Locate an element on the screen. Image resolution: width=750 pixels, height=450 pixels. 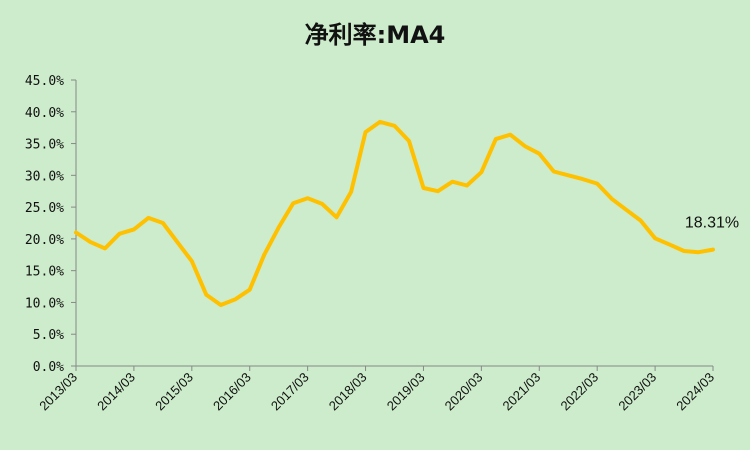
x-tick-label: 2022/03 is located at coordinates (579, 392).